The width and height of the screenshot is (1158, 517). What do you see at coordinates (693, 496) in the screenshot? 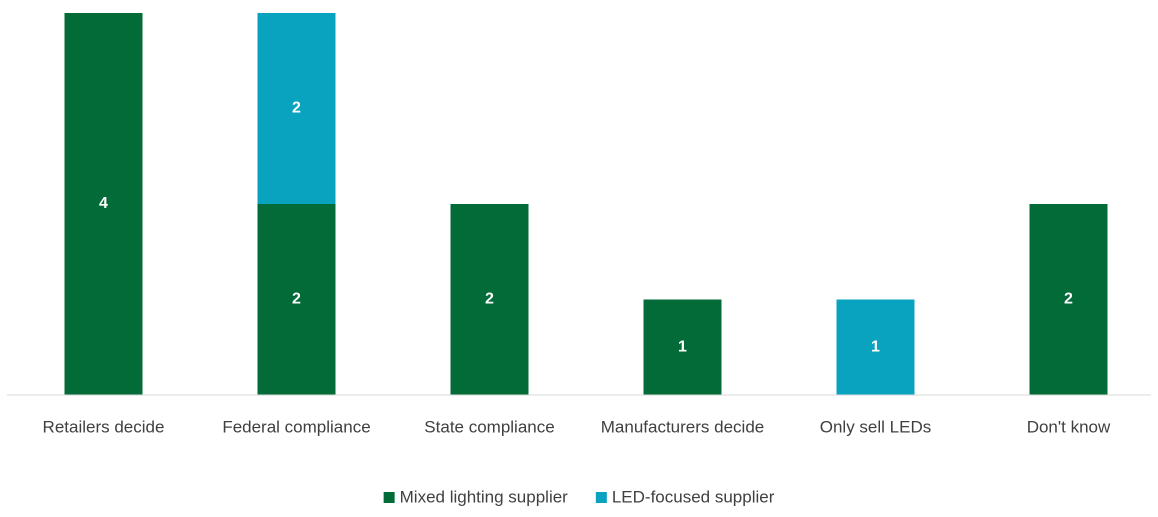
I see `legend-label: LED-focused supplier` at bounding box center [693, 496].